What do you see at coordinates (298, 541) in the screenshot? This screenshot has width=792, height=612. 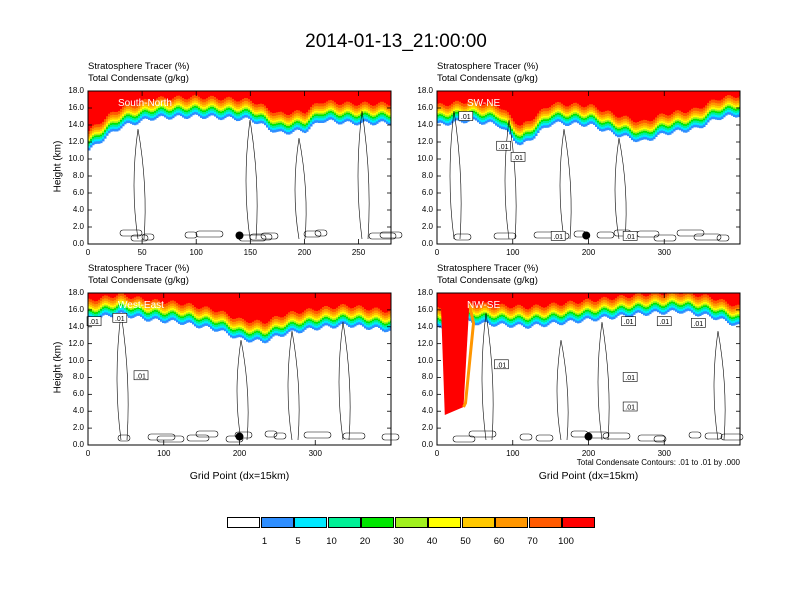 I see `legend-label: 5` at bounding box center [298, 541].